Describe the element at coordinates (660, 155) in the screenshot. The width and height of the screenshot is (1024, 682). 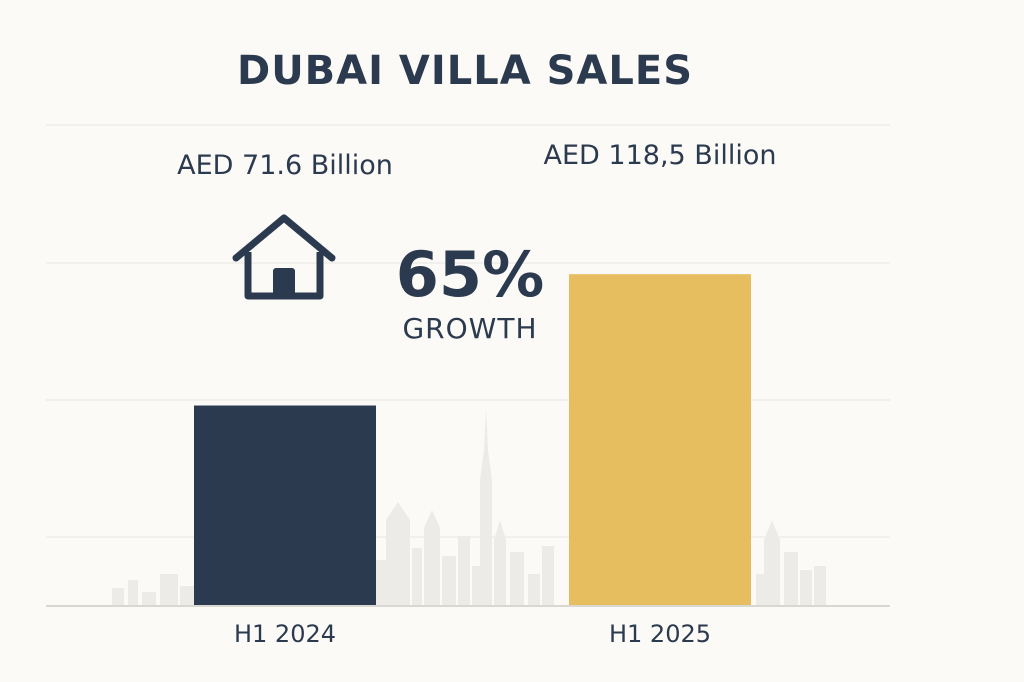
I see `value-label-h1-2025: AED 118,5 Billion` at that location.